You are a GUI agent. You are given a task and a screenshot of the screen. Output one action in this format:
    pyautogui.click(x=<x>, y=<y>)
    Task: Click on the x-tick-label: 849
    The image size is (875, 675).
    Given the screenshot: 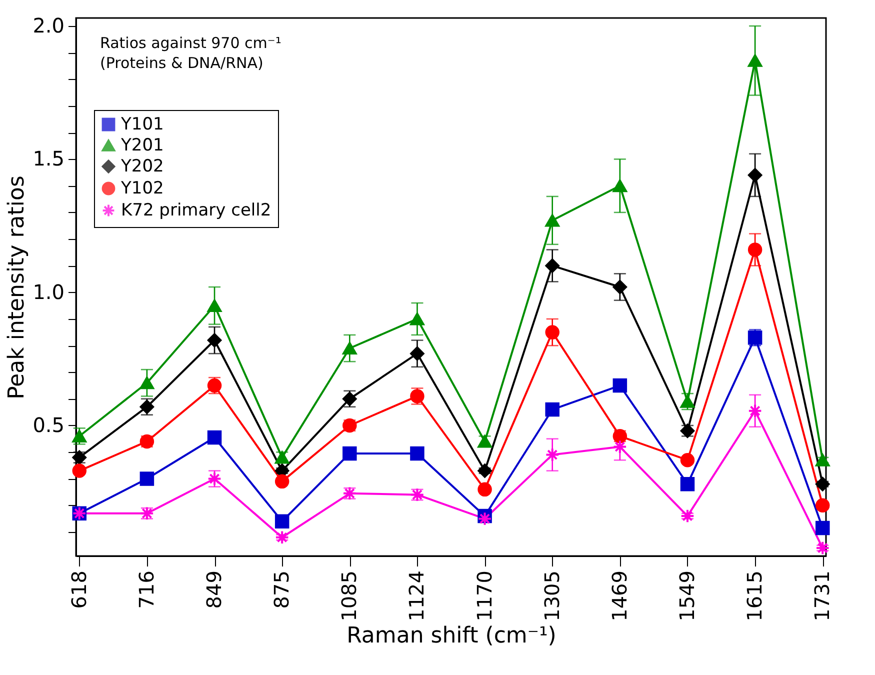 What is the action you would take?
    pyautogui.click(x=214, y=589)
    